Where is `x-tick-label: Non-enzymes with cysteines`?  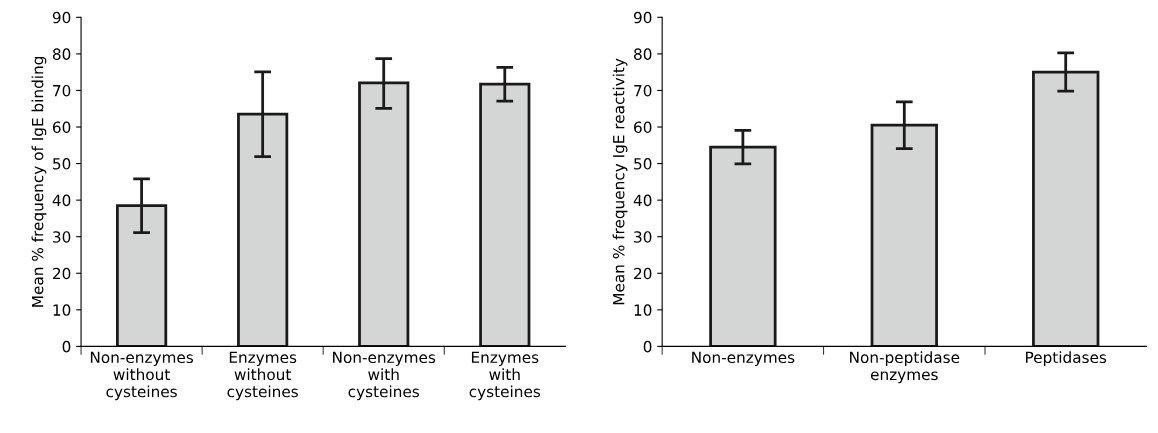 x-tick-label: Non-enzymes with cysteines is located at coordinates (384, 376).